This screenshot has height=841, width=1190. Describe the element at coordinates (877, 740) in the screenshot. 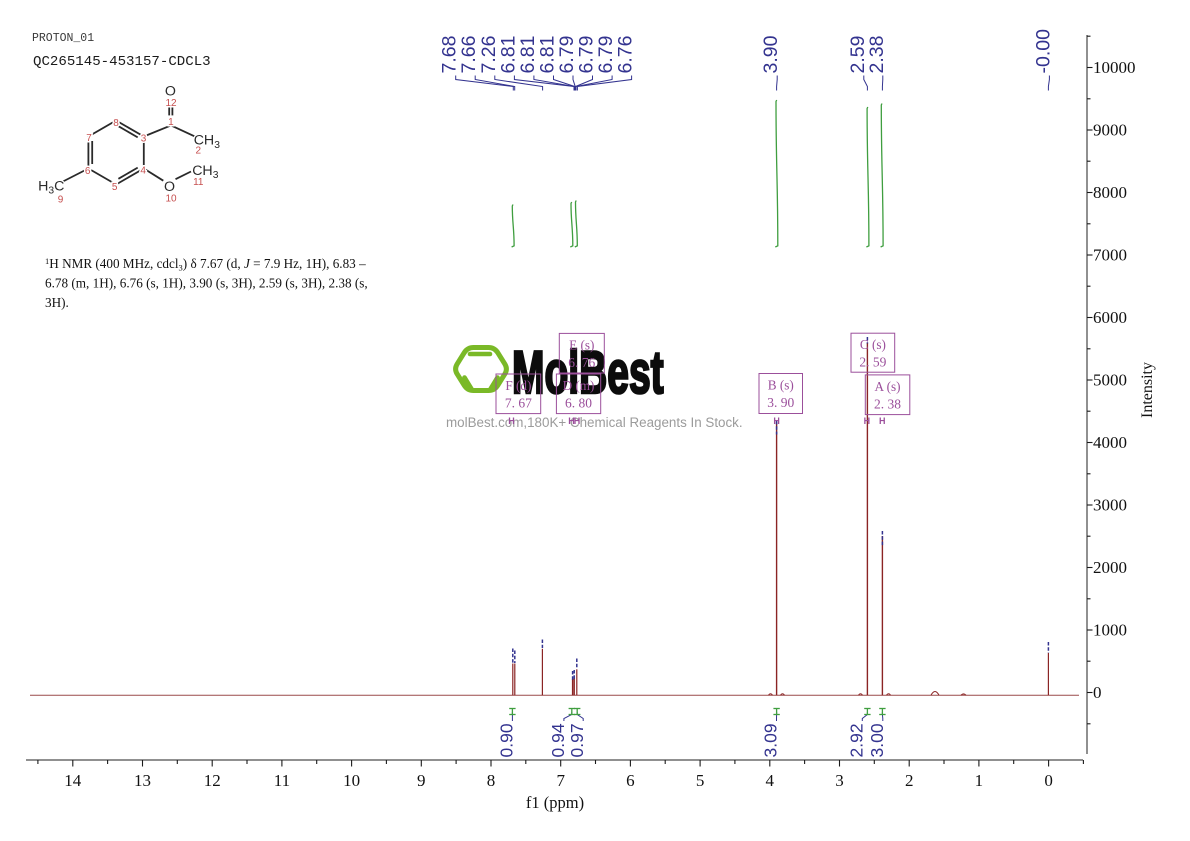

I see `svg-text: 3.00` at that location.